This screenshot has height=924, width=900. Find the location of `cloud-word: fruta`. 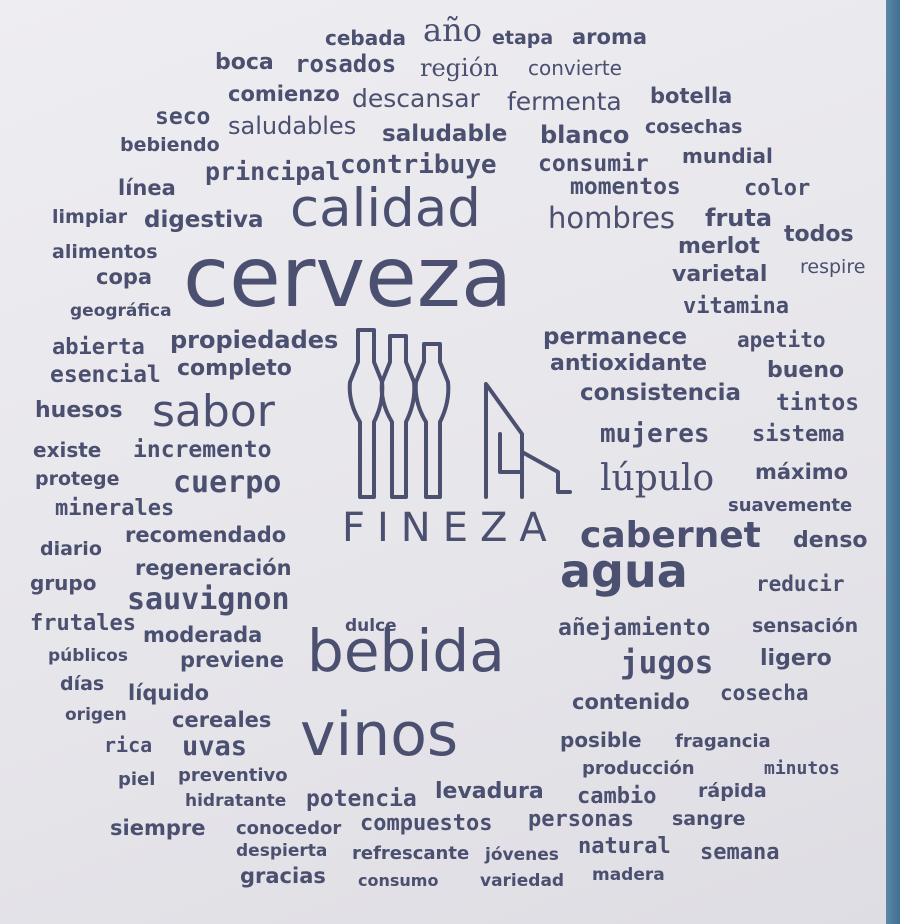

cloud-word: fruta is located at coordinates (739, 218).